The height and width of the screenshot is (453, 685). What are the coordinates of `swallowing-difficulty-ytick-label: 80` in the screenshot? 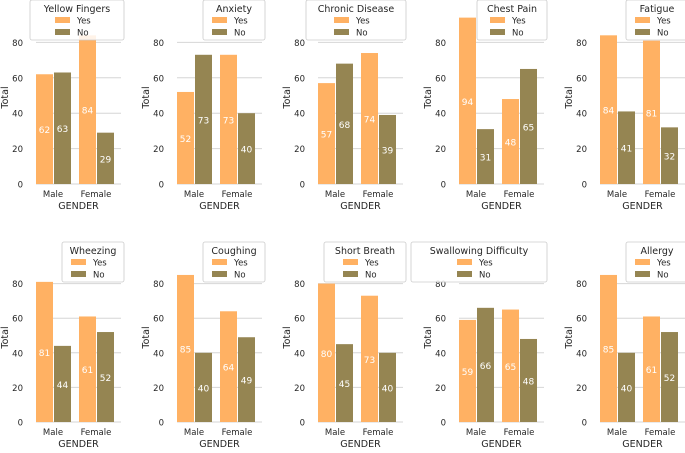 It's located at (440, 285).